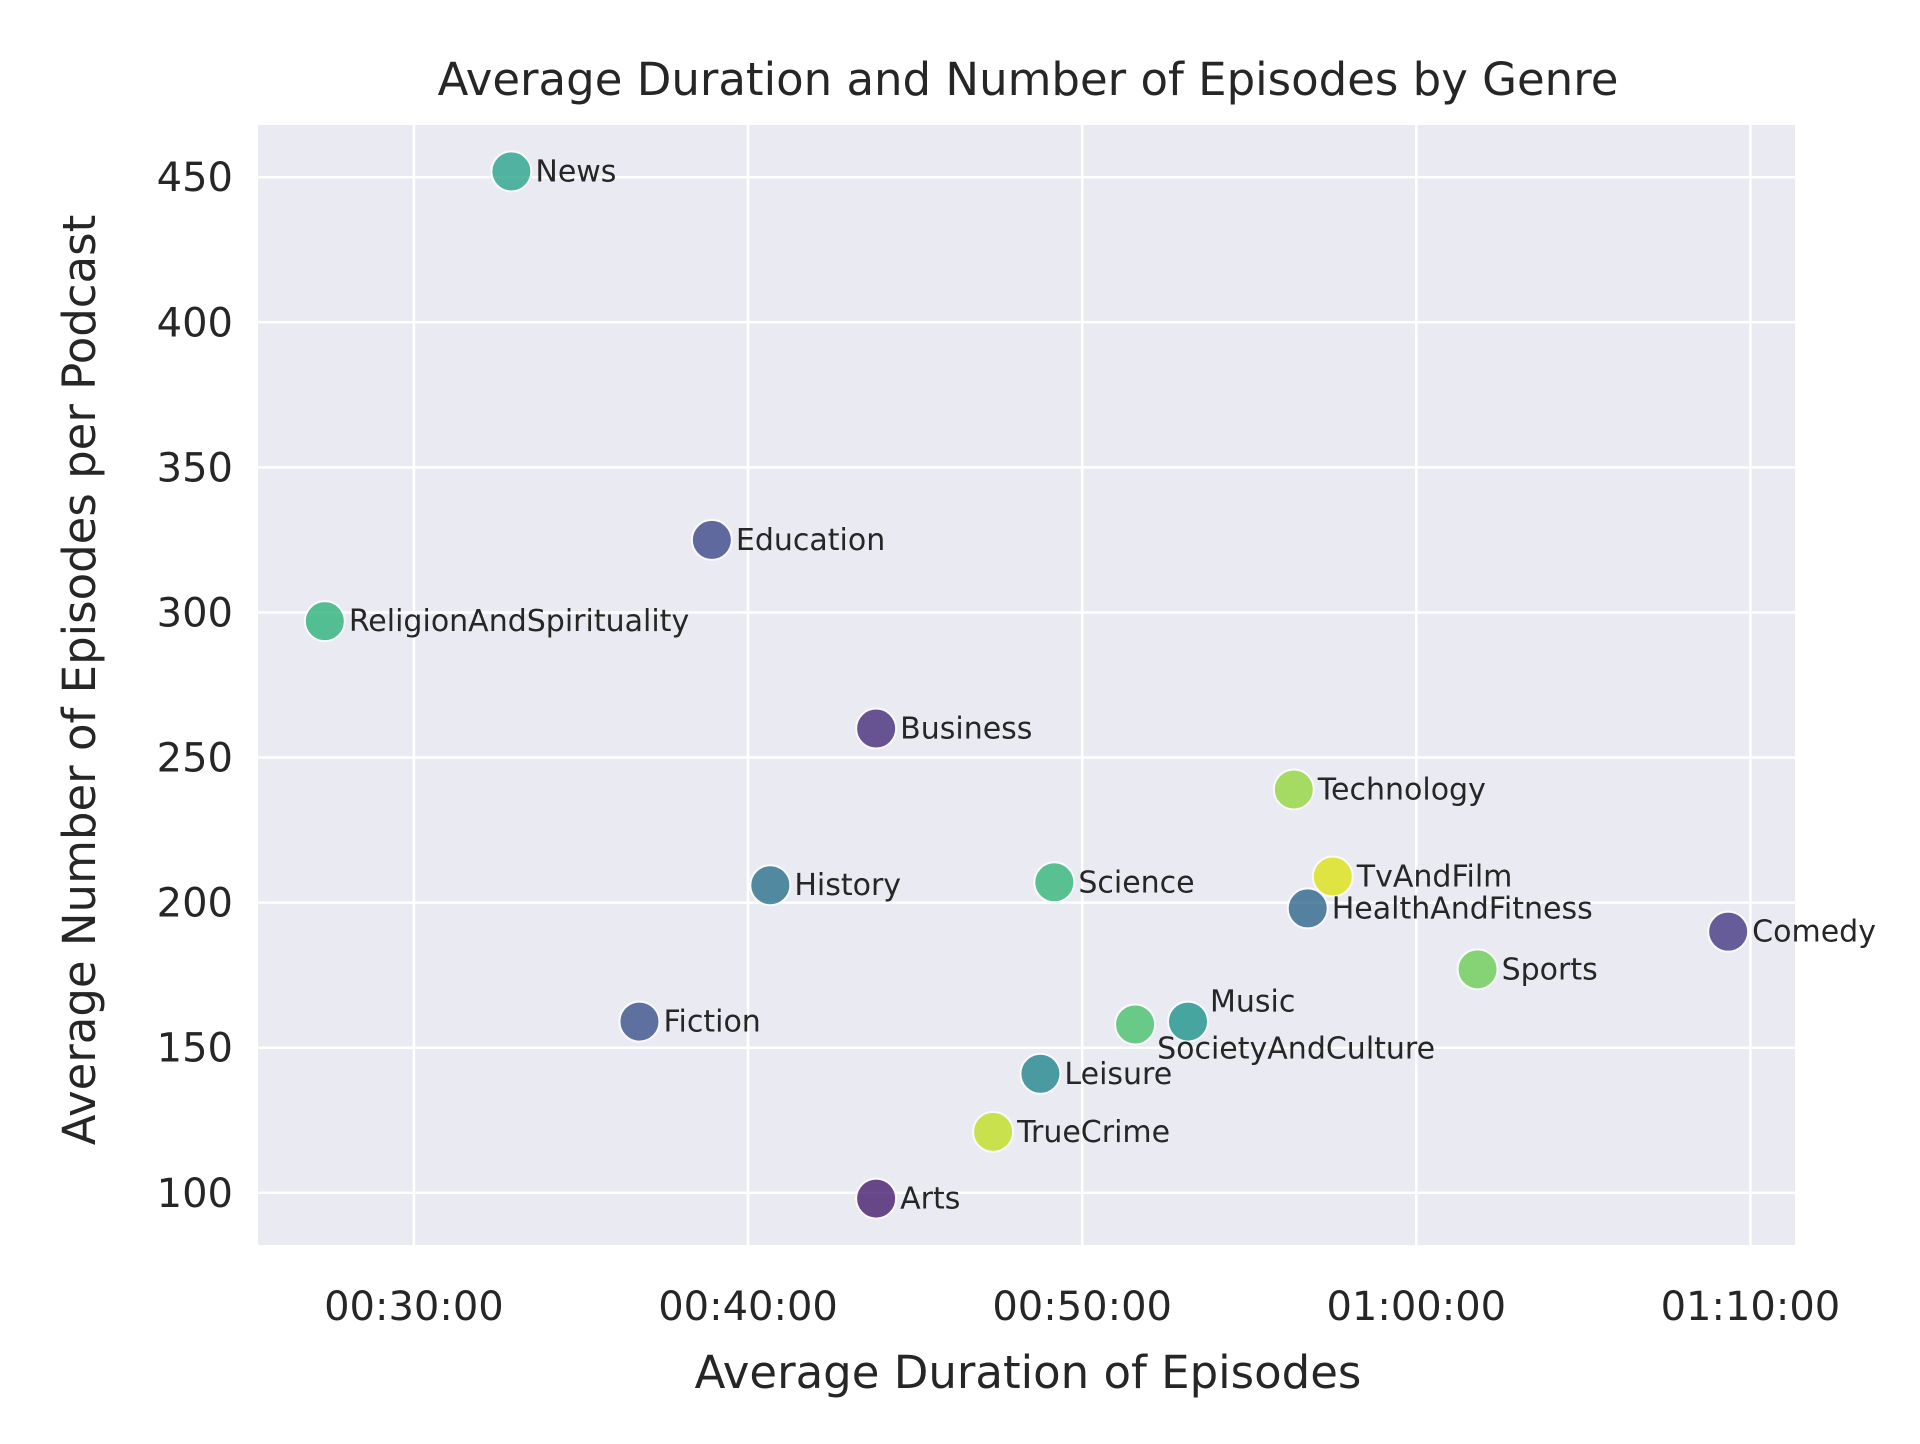  I want to click on point-label: Education, so click(810, 540).